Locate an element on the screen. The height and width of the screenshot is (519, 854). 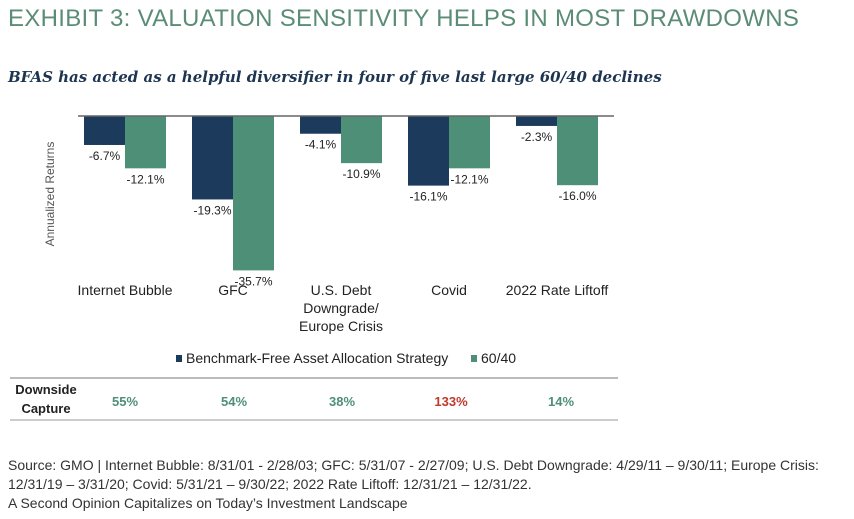
legend-label-60-40: 60/40 is located at coordinates (498, 358).